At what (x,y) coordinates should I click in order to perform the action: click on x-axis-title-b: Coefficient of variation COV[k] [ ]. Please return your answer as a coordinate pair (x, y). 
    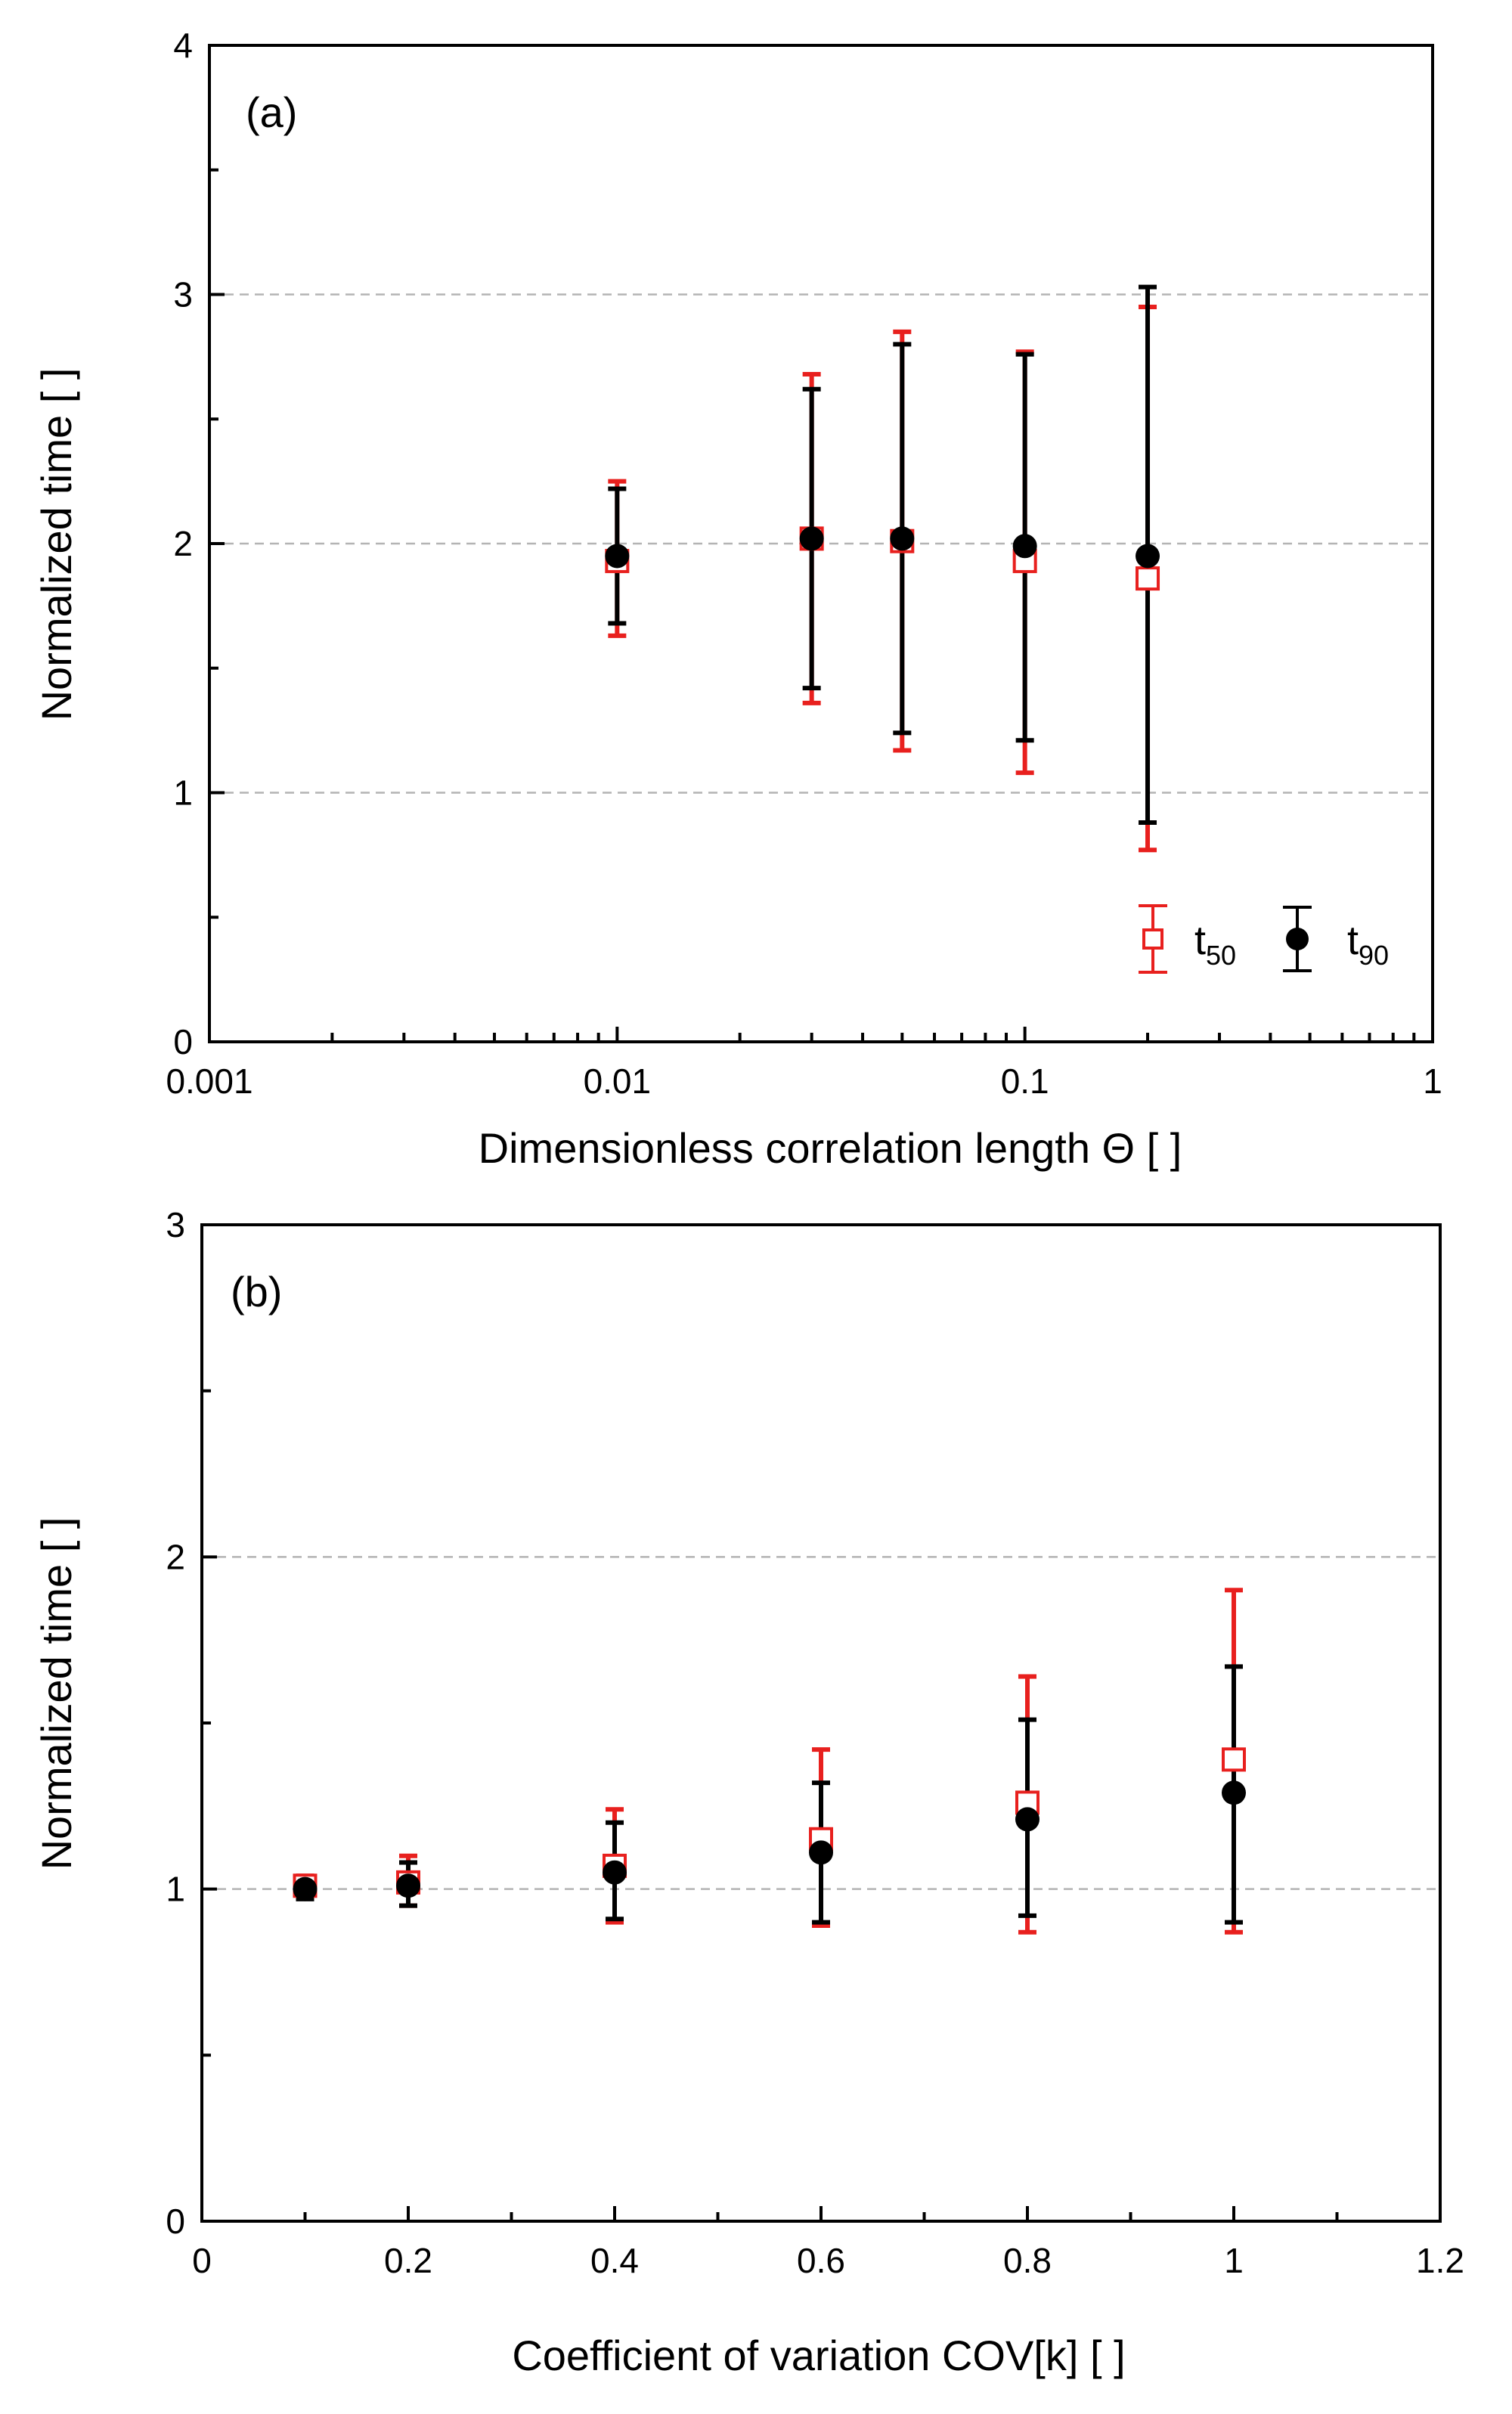
    Looking at the image, I should click on (818, 2356).